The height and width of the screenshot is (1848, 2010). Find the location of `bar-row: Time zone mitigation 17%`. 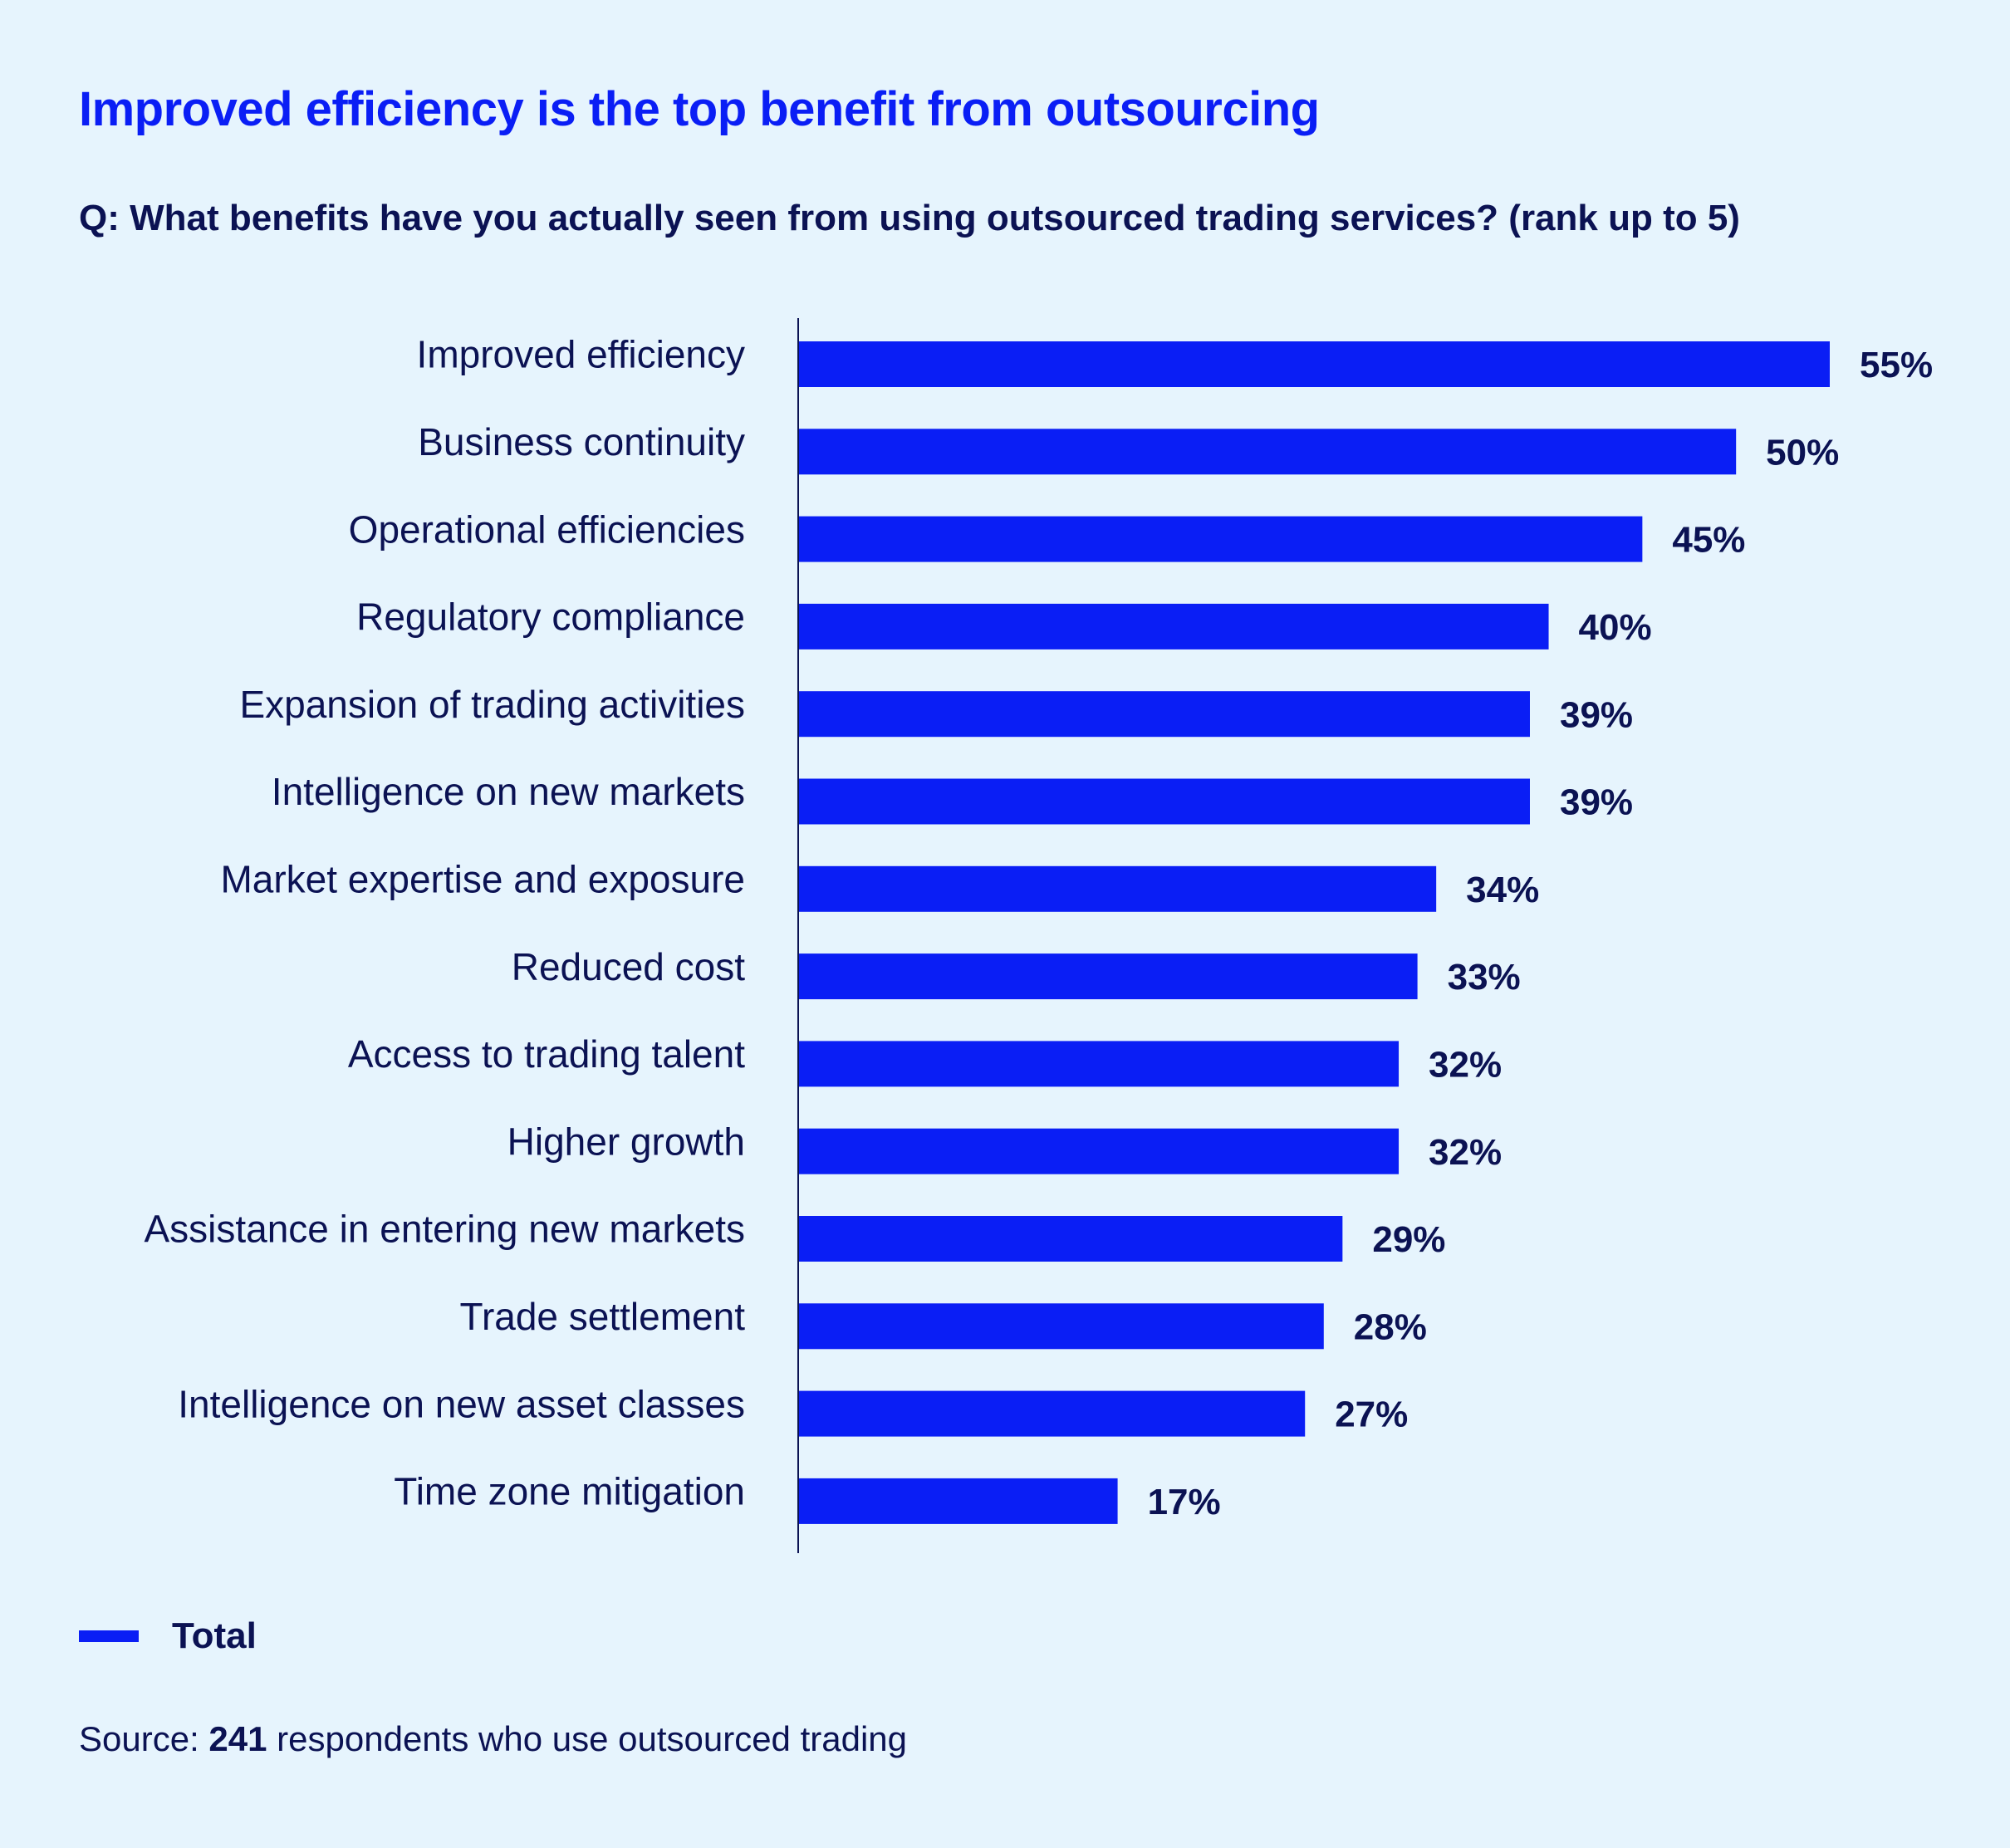

bar-row: Time zone mitigation 17% is located at coordinates (807, 1497).